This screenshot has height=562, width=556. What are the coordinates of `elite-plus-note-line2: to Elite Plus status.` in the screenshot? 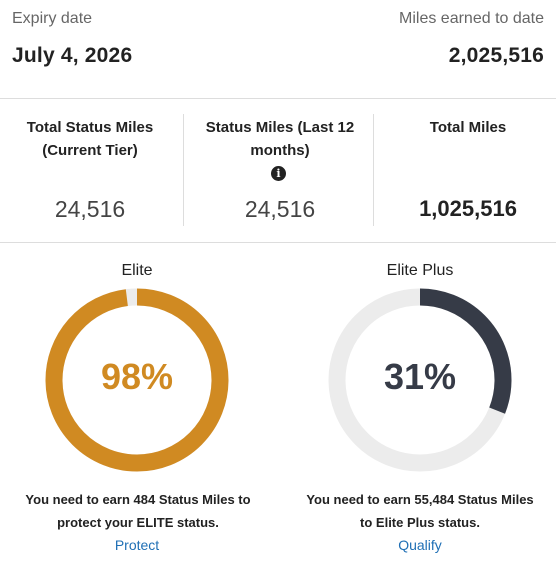 It's located at (420, 522).